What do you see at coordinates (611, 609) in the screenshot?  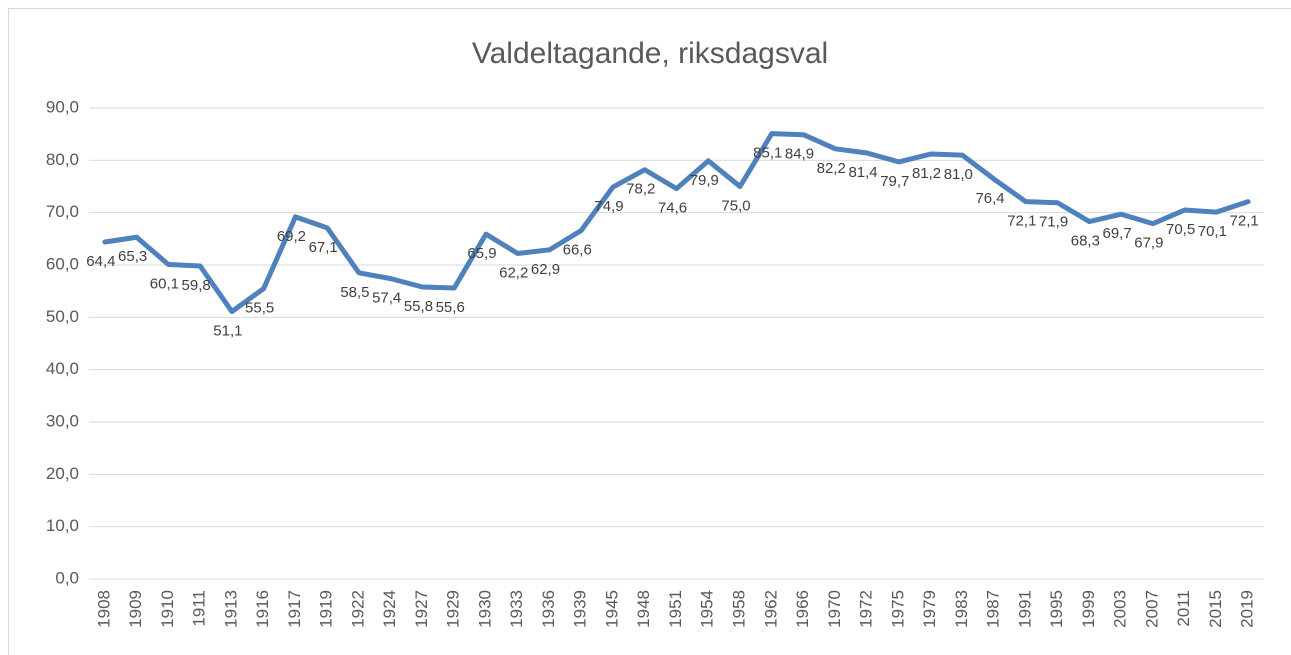 I see `x-tick-label: 1945` at bounding box center [611, 609].